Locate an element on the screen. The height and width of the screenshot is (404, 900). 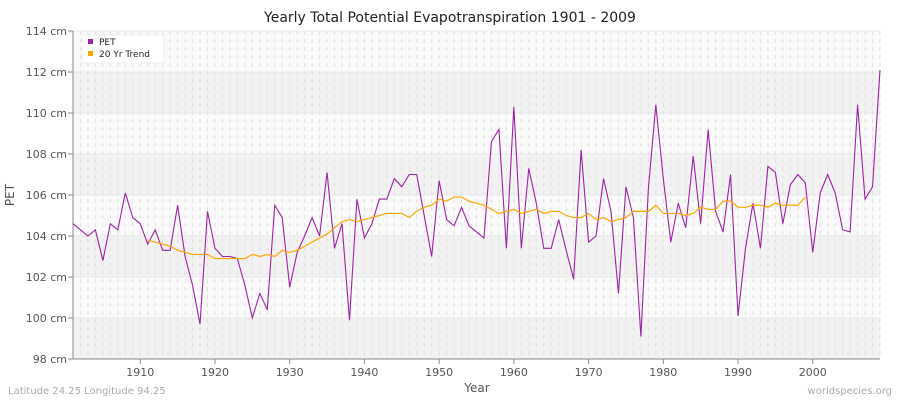
x-tick-label: 1920 is located at coordinates (215, 372).